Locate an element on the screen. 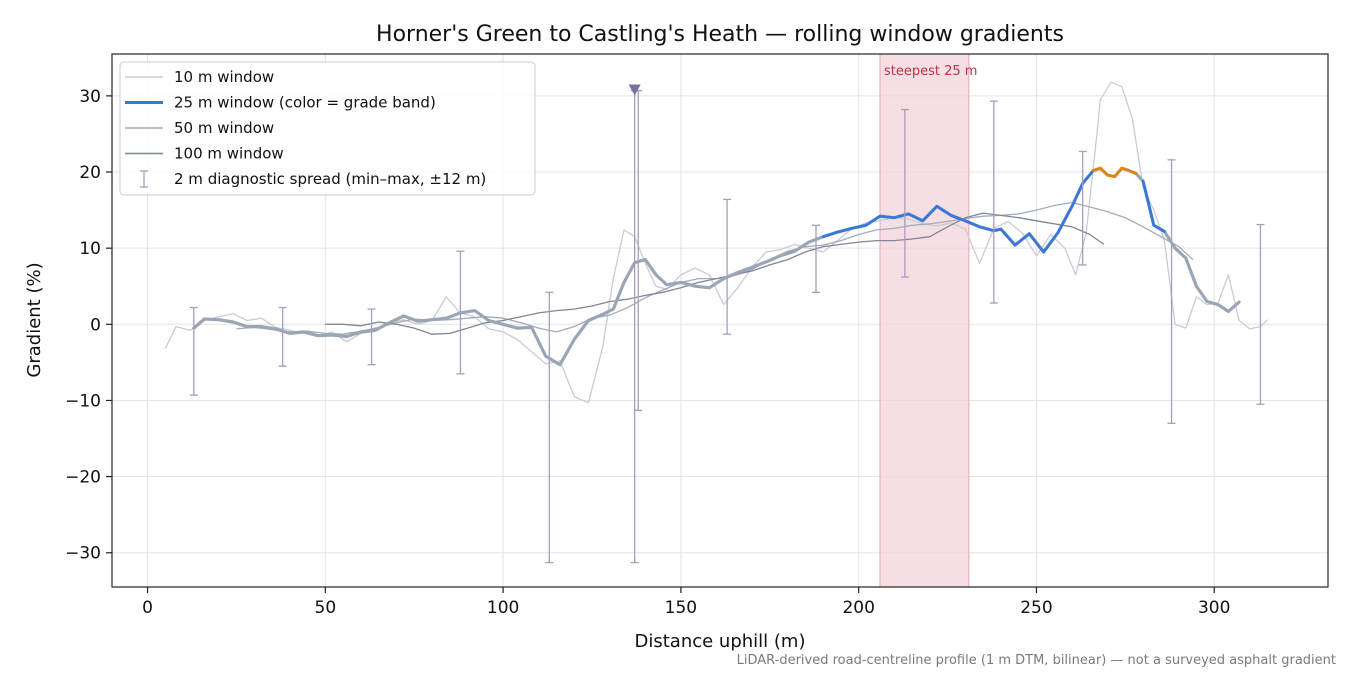  x-tick-label: 300 is located at coordinates (1214, 608).